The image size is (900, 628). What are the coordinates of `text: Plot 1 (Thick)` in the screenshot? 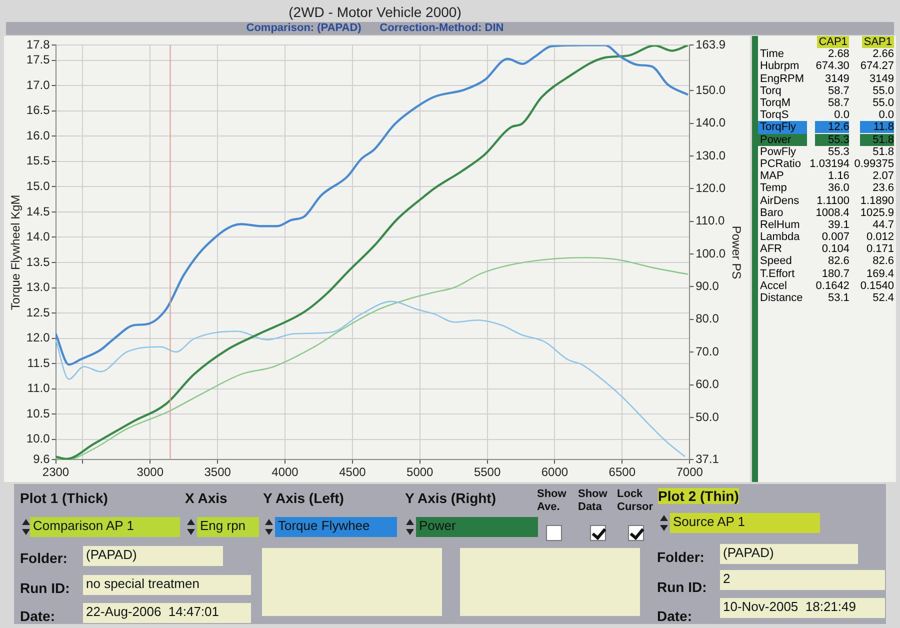 It's located at (64, 498).